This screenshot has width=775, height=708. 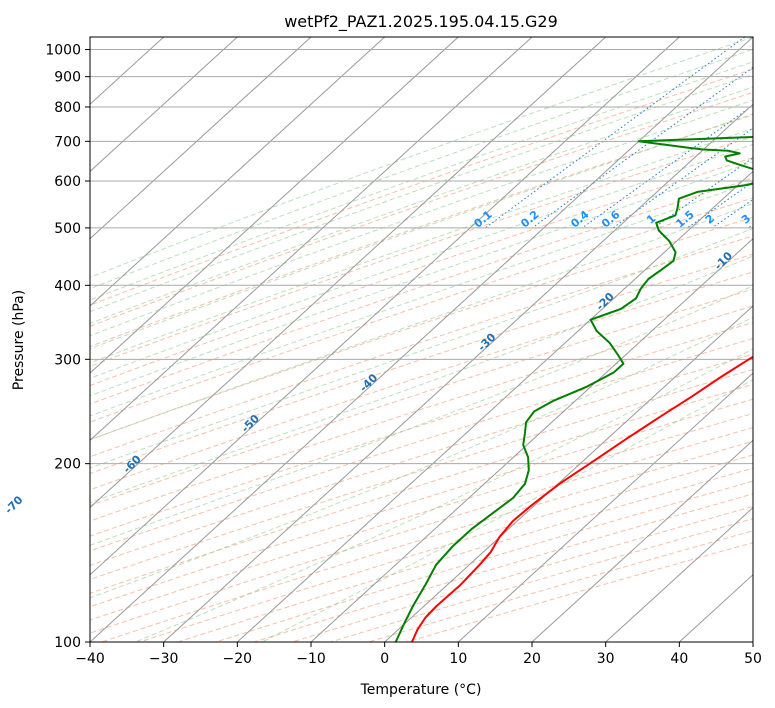 I want to click on mixing-ratio-label: 2, so click(x=710, y=219).